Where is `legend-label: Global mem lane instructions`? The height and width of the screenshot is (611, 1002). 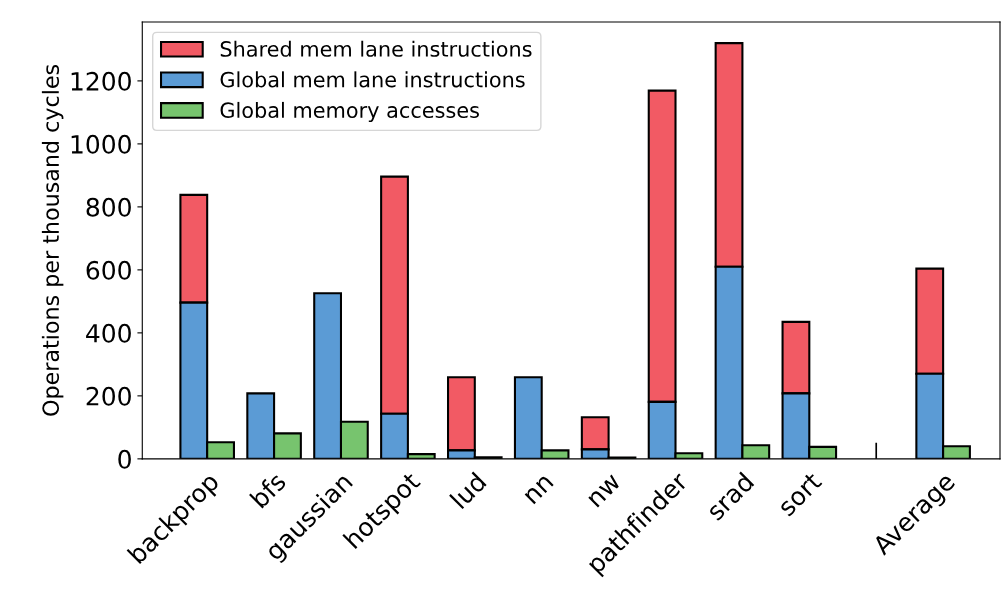
legend-label: Global mem lane instructions is located at coordinates (372, 79).